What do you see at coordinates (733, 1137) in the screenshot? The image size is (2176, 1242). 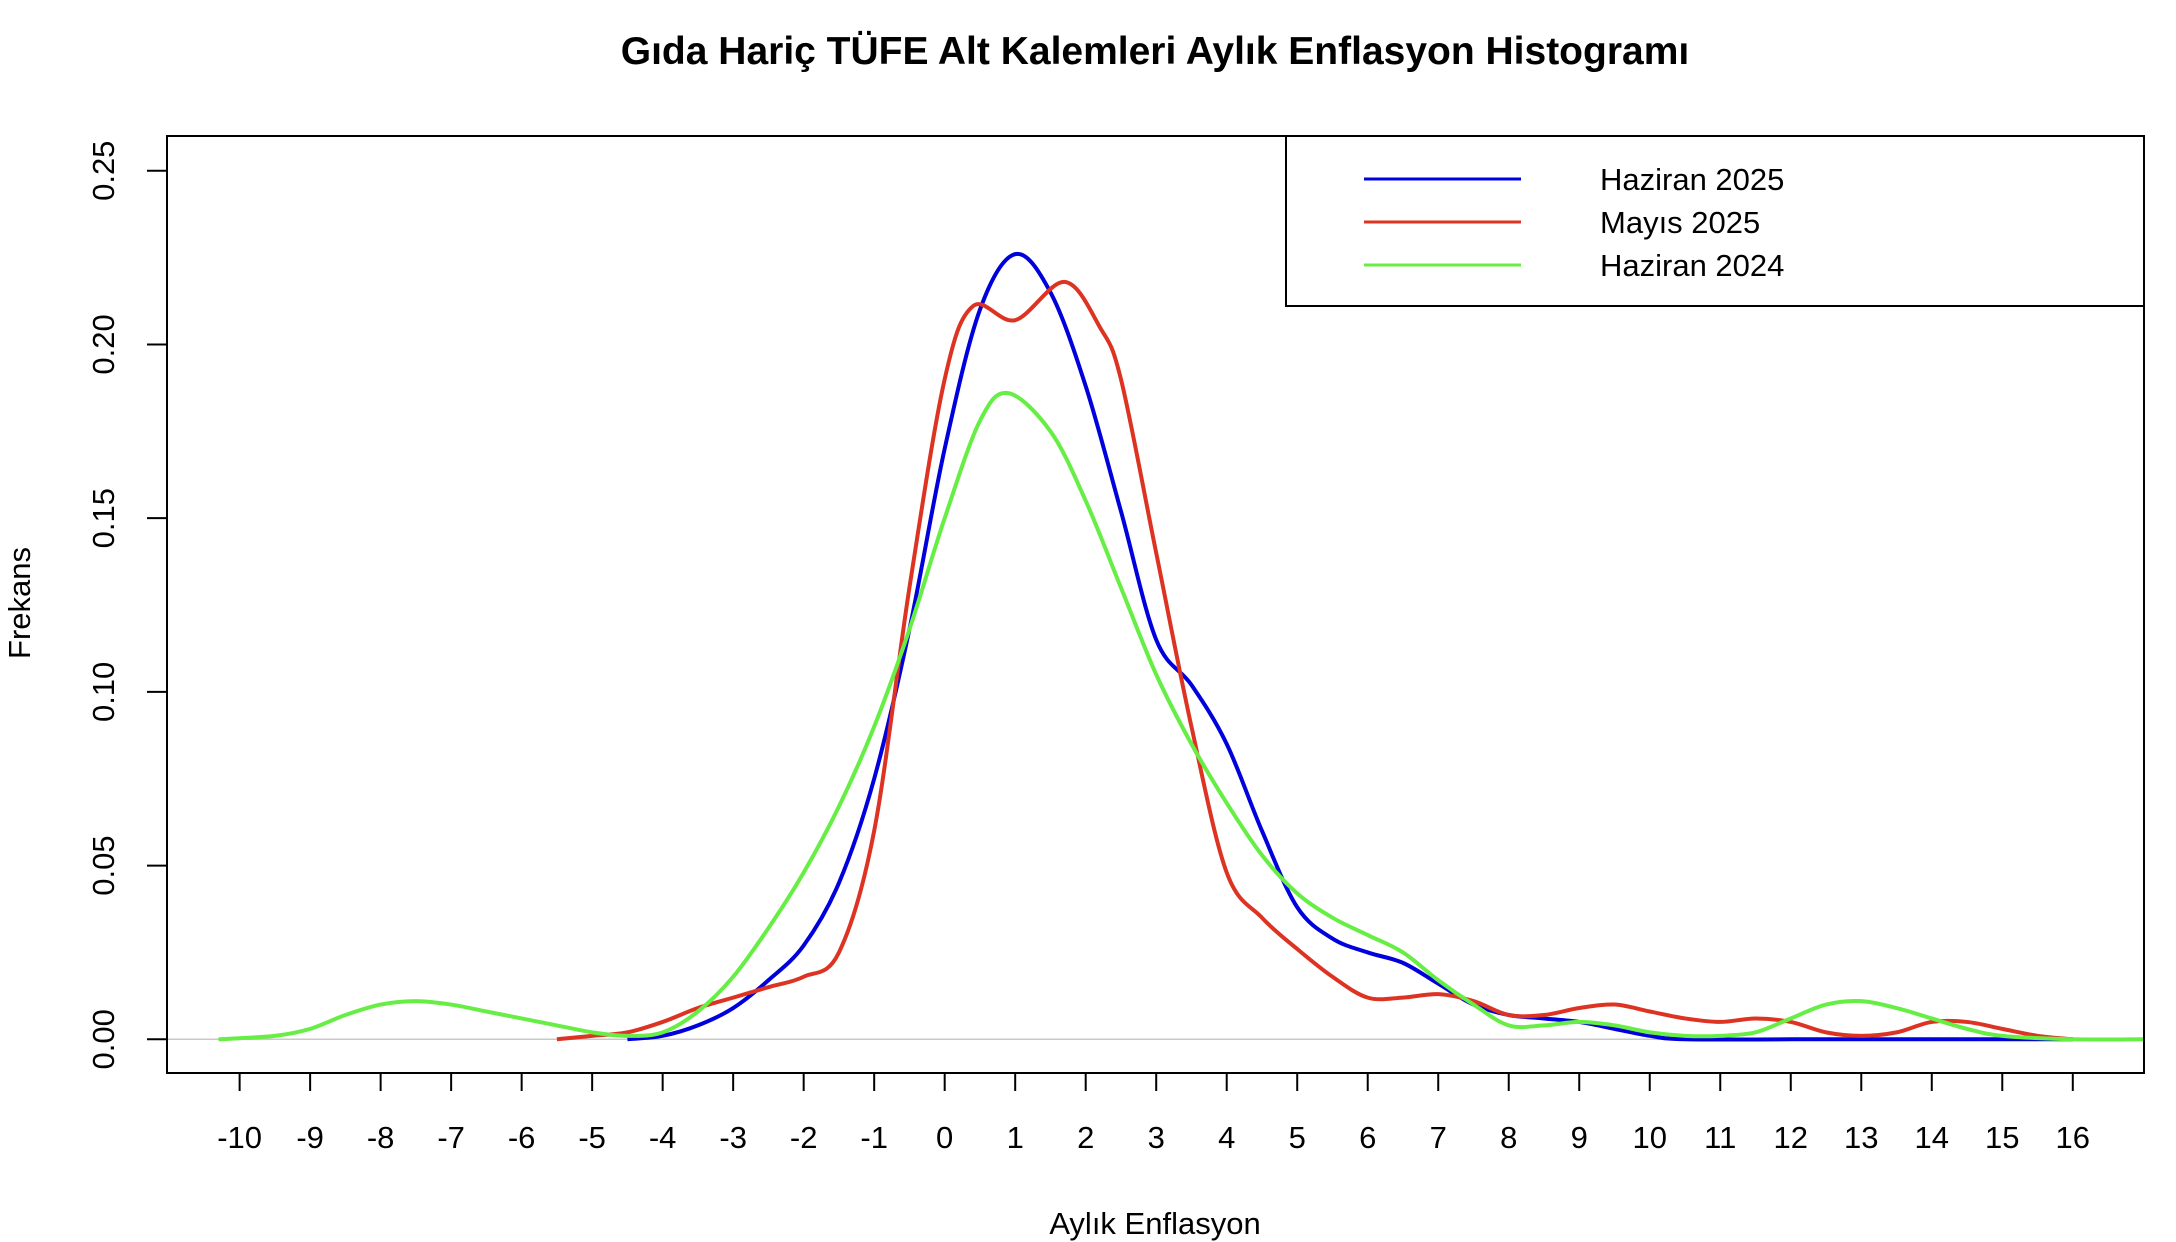 I see `x-tick-label: -3` at bounding box center [733, 1137].